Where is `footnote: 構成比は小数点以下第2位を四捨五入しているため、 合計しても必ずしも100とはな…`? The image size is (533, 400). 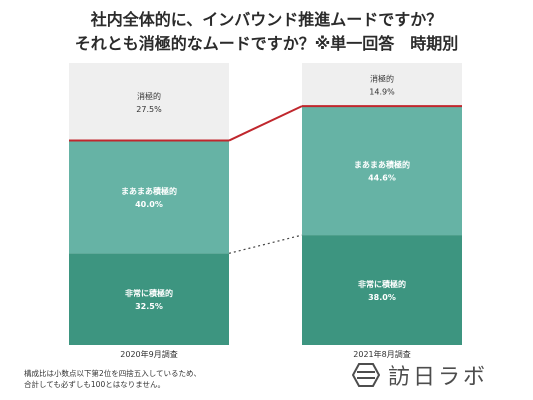 footnote: 構成比は小数点以下第2位を四捨五入しているため、 合計しても必ずしも100とはな… is located at coordinates (112, 379).